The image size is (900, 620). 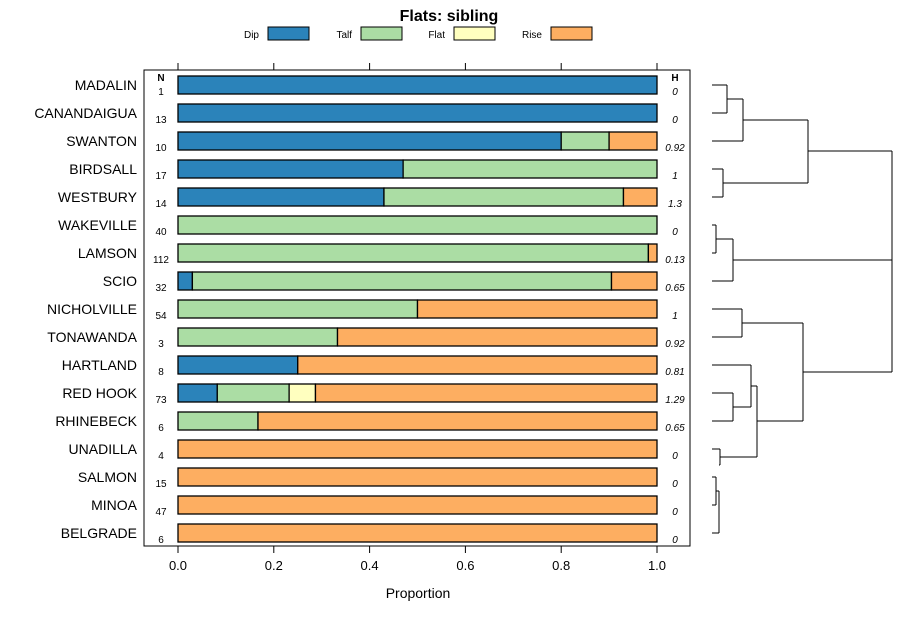 What do you see at coordinates (381, 33) in the screenshot?
I see `legend-swatch-talf` at bounding box center [381, 33].